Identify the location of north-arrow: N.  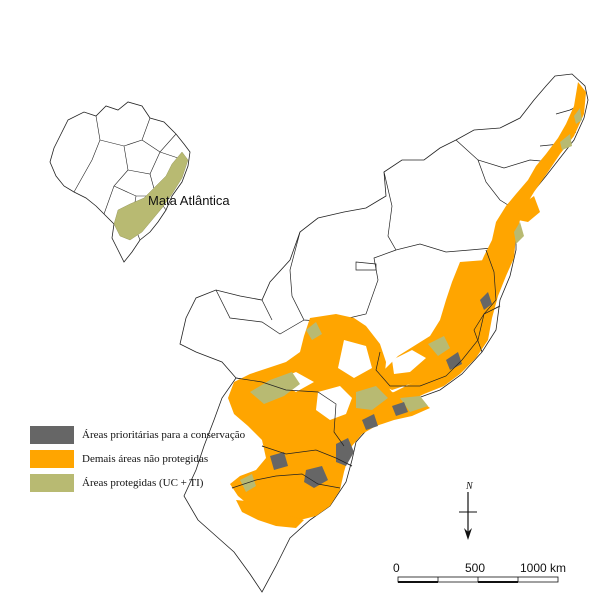
(468, 510).